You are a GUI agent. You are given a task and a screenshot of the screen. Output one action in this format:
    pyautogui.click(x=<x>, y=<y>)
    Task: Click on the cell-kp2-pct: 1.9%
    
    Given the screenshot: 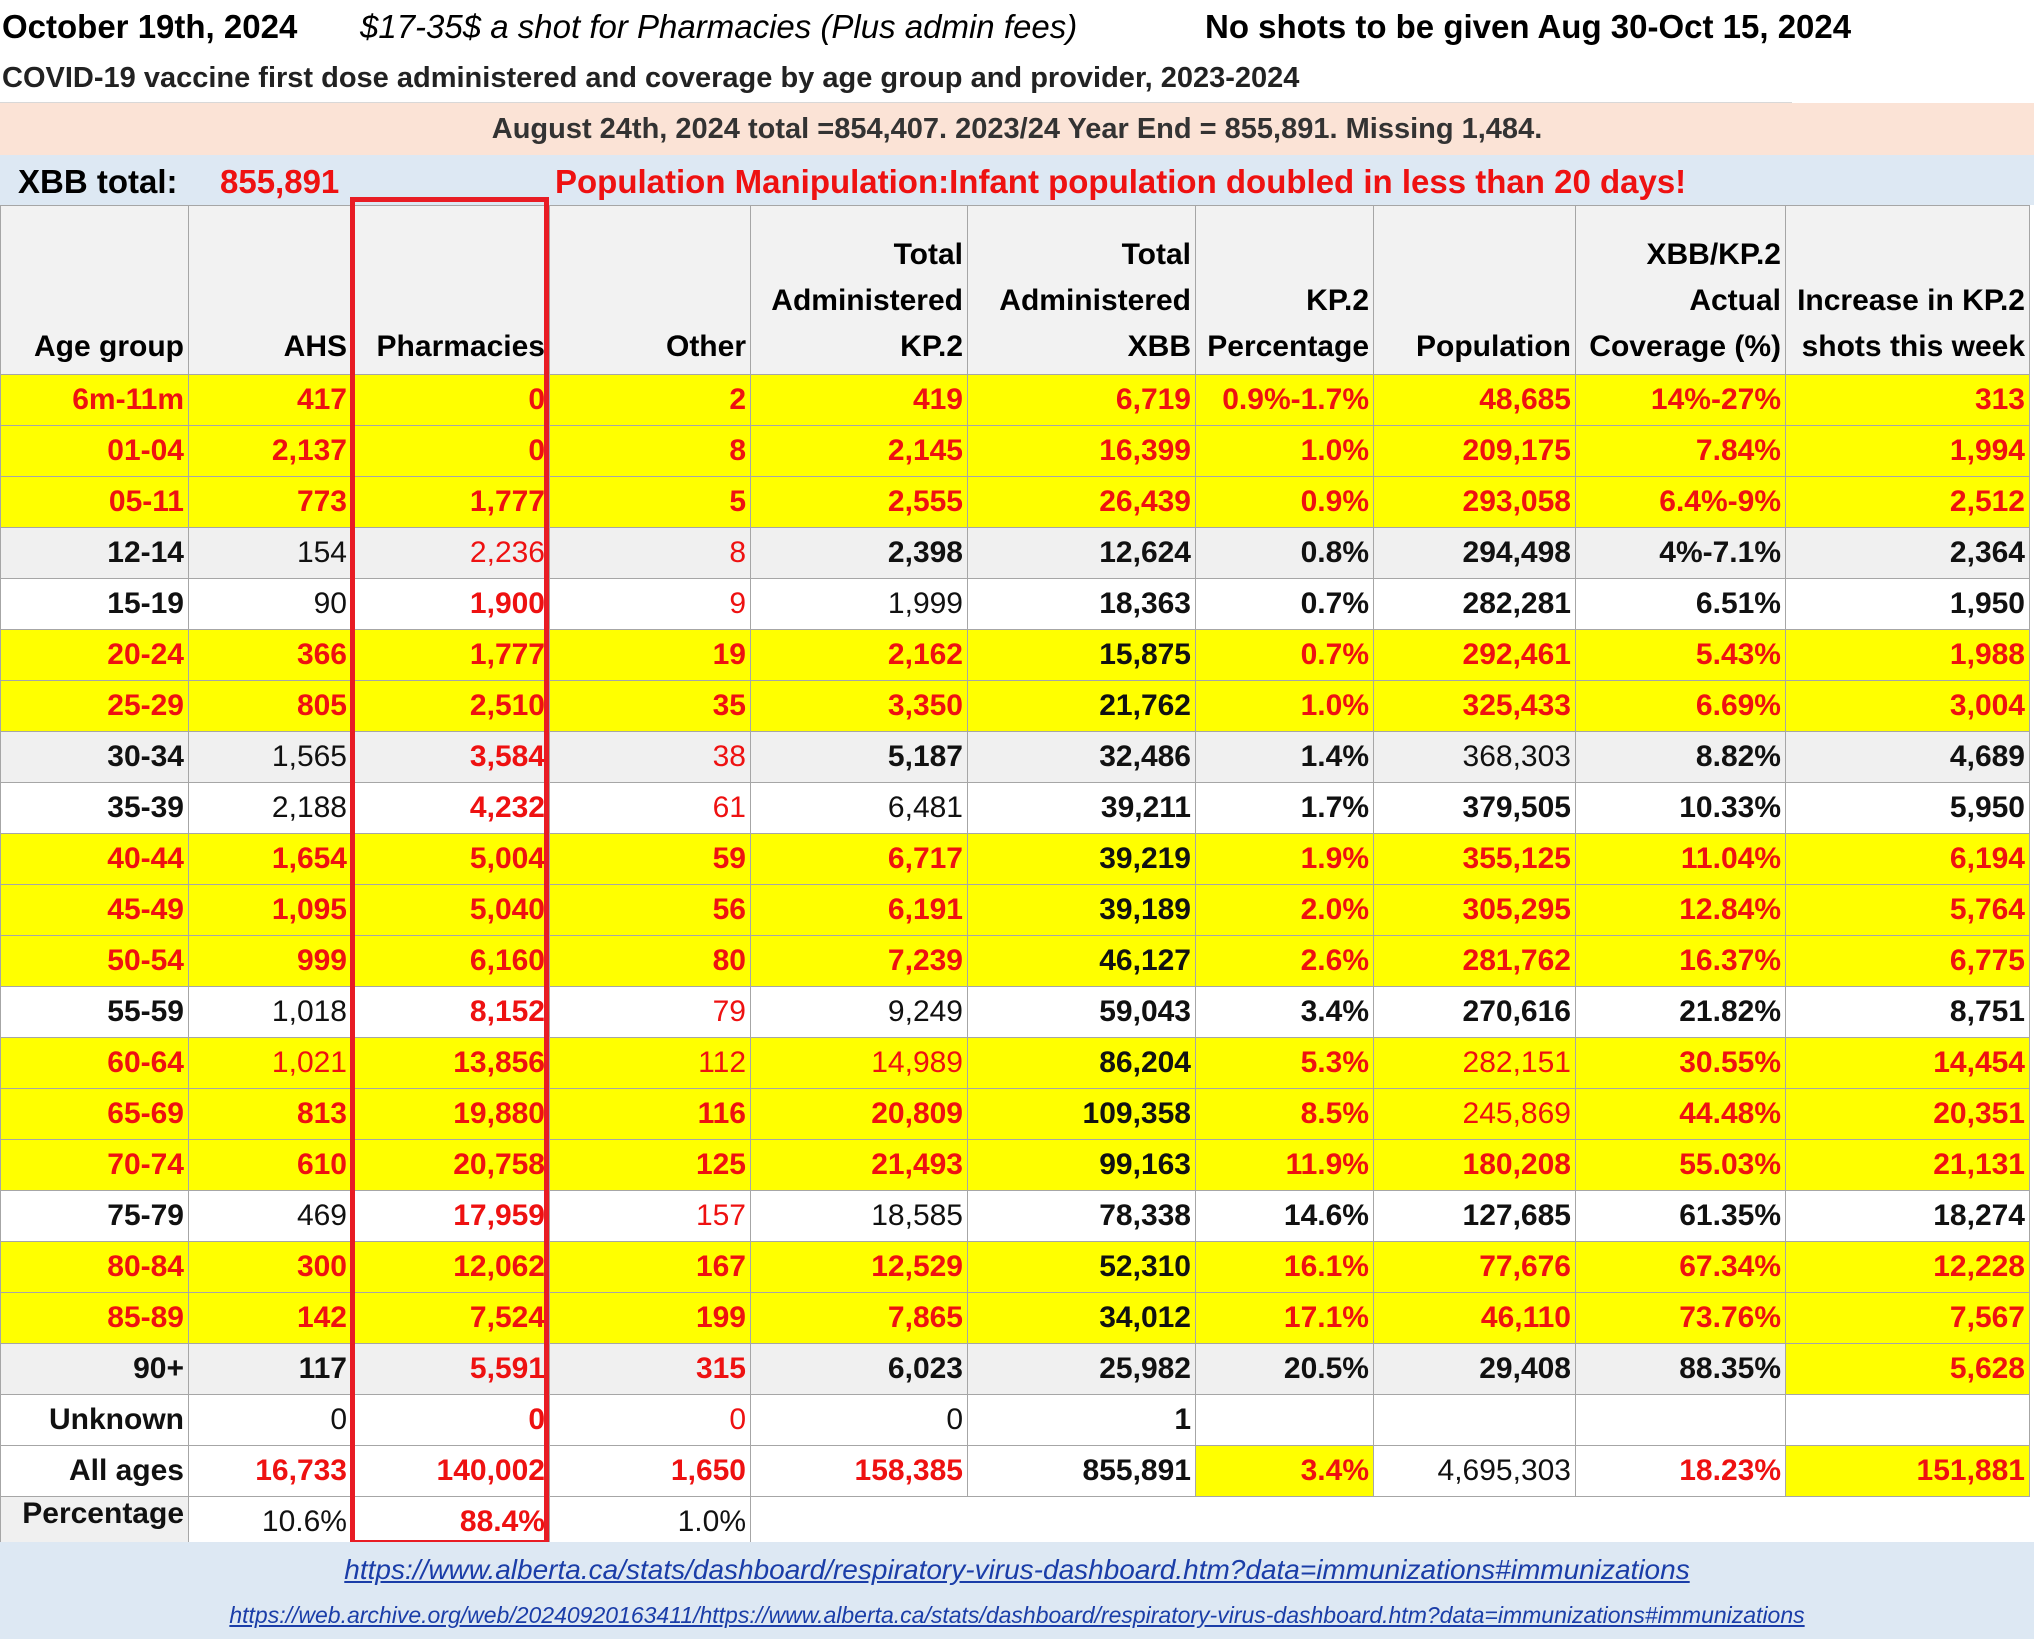 What is the action you would take?
    pyautogui.click(x=1284, y=859)
    